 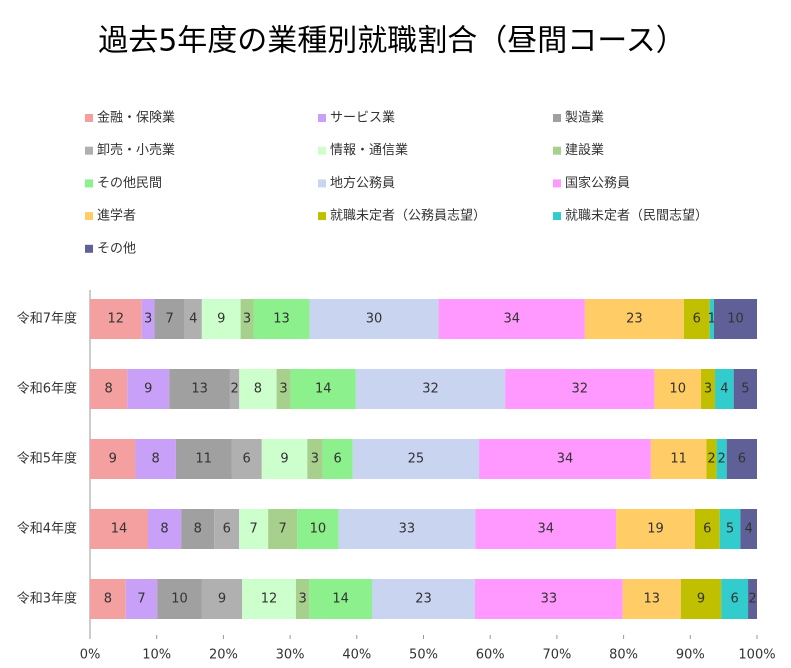 I want to click on legend-label: 情報・通信業, so click(x=369, y=150).